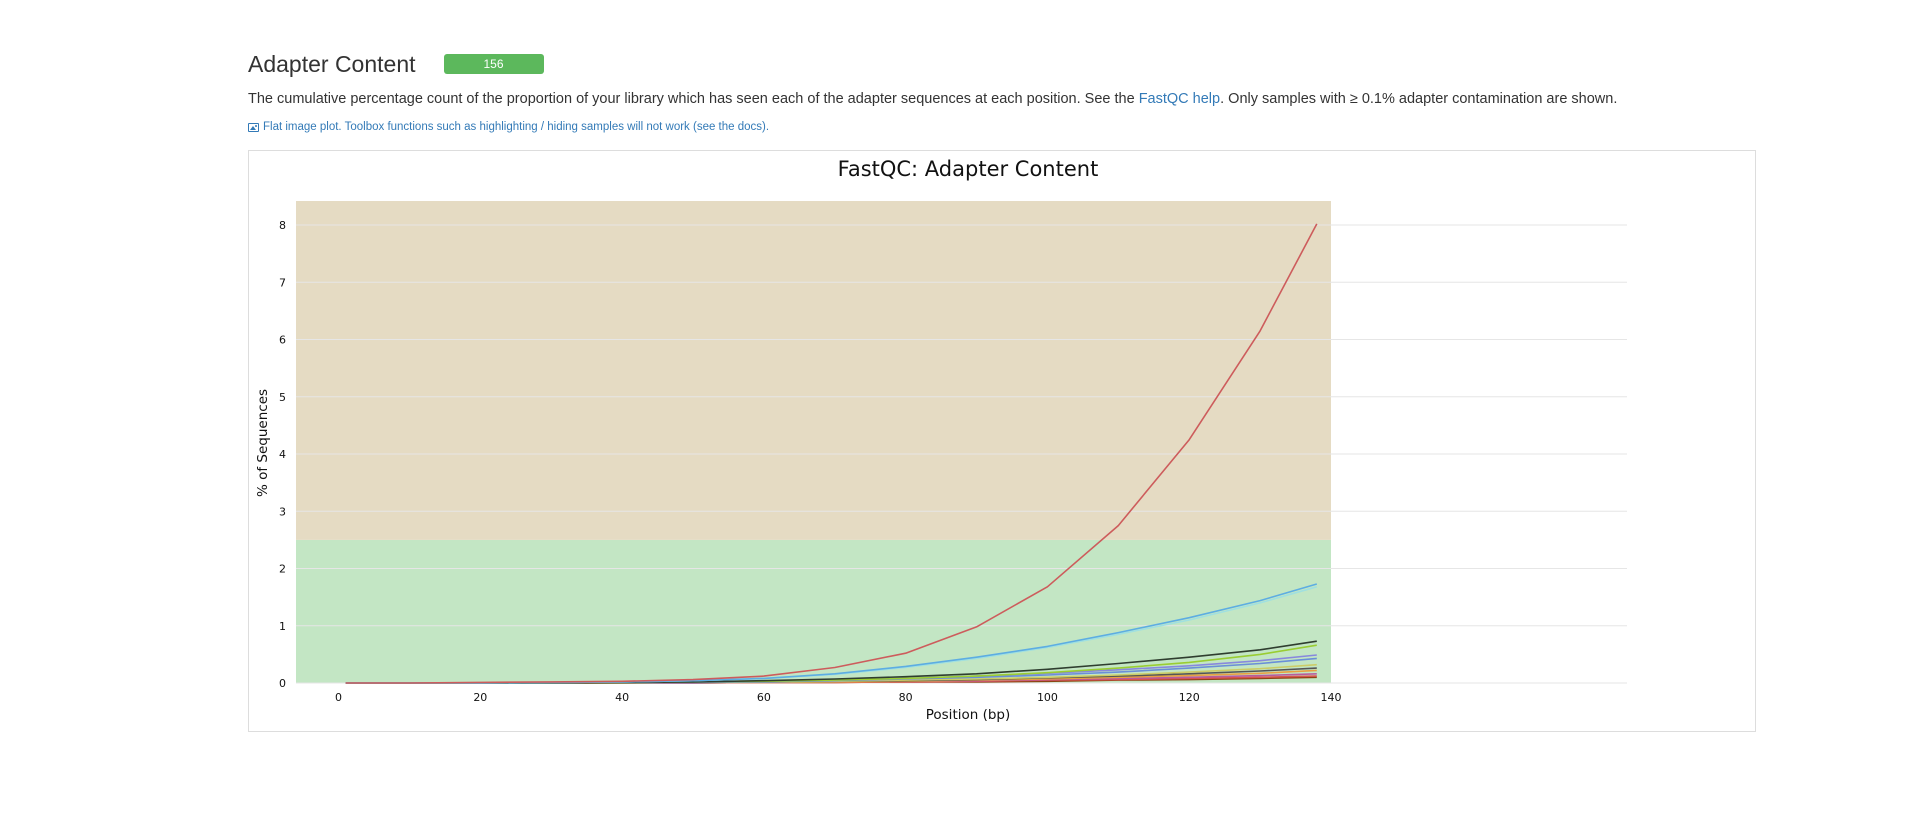  Describe the element at coordinates (332, 64) in the screenshot. I see `section-title: Adapter Content` at that location.